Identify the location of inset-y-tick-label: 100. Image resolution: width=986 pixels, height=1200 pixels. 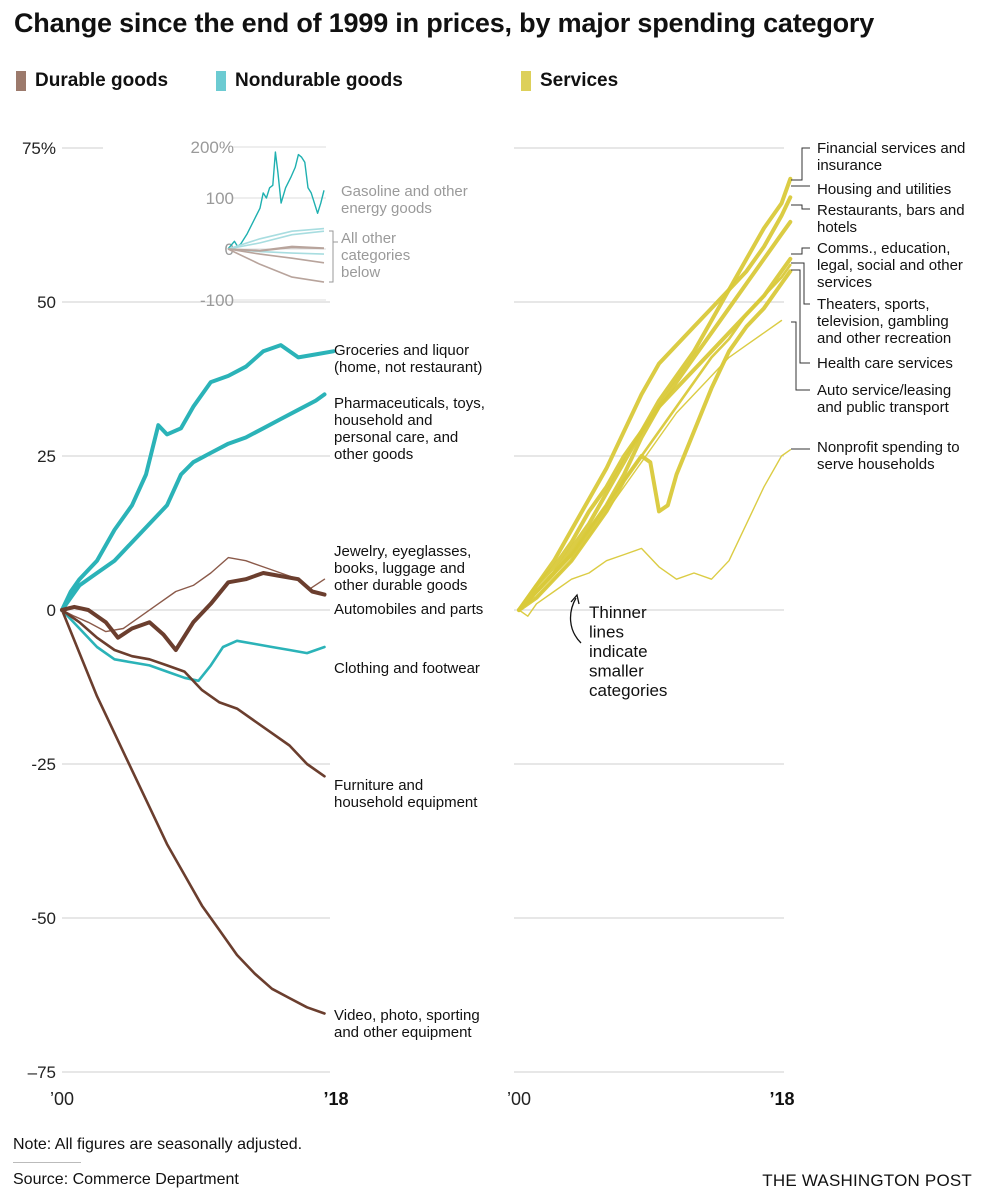
(220, 198).